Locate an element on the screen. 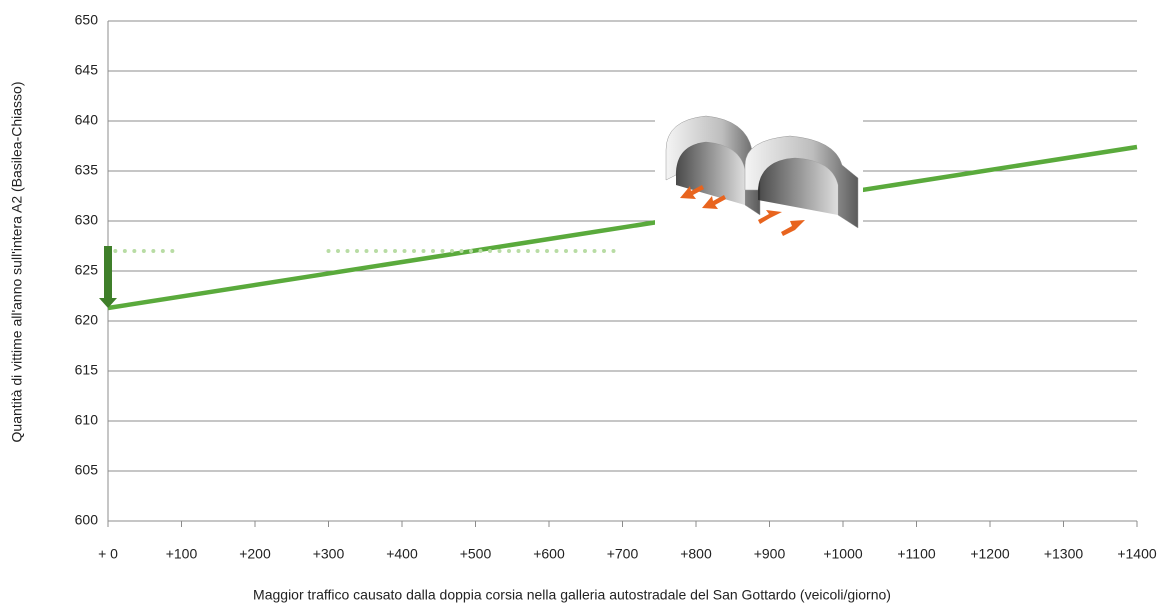 This screenshot has height=612, width=1168. y-tick-label: 600 is located at coordinates (87, 520).